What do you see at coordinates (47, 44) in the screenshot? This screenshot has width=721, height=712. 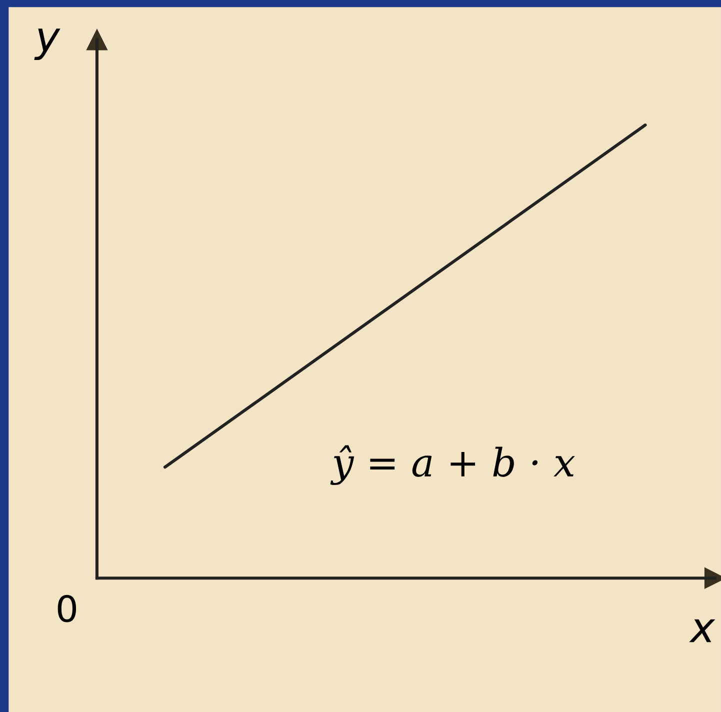 I see `y-axis-title: y` at bounding box center [47, 44].